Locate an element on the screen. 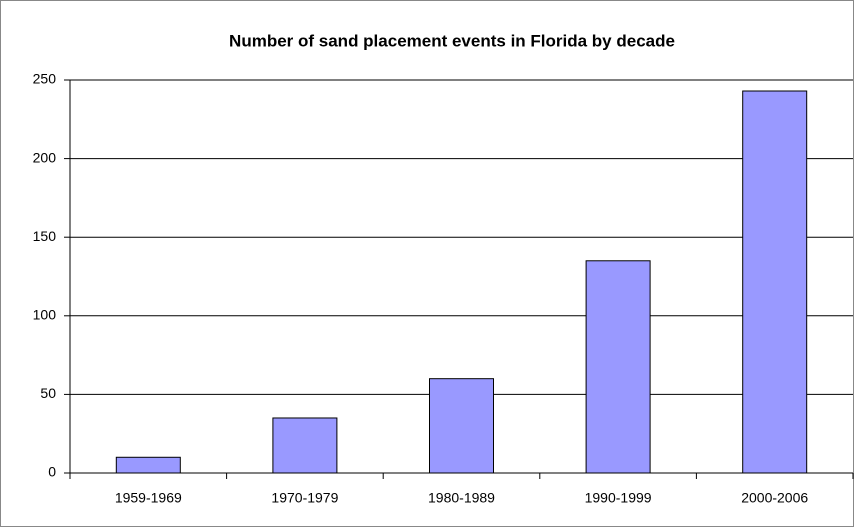  y-tick-label: 200 is located at coordinates (45, 157).